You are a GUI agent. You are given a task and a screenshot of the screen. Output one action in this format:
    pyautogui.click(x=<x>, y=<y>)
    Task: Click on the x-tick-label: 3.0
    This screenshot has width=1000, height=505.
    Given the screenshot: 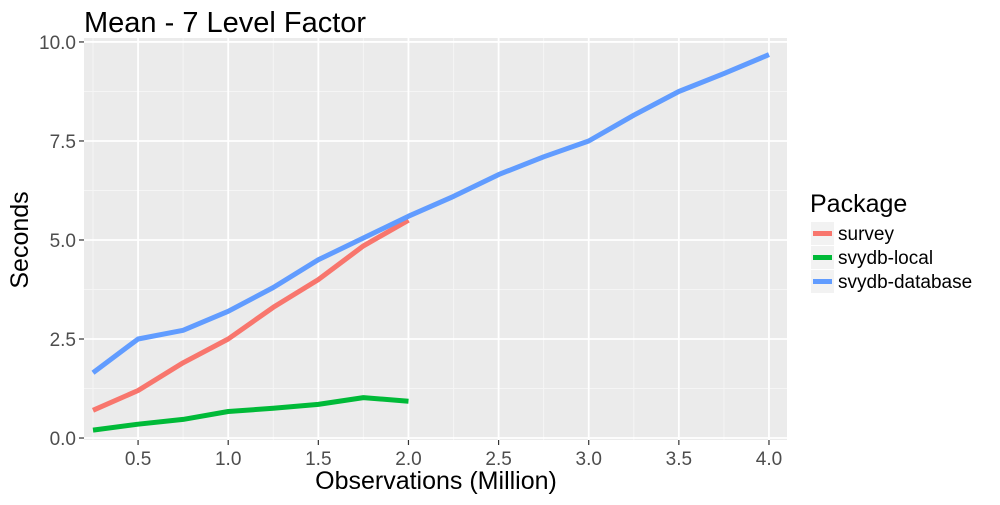 What is the action you would take?
    pyautogui.click(x=589, y=459)
    